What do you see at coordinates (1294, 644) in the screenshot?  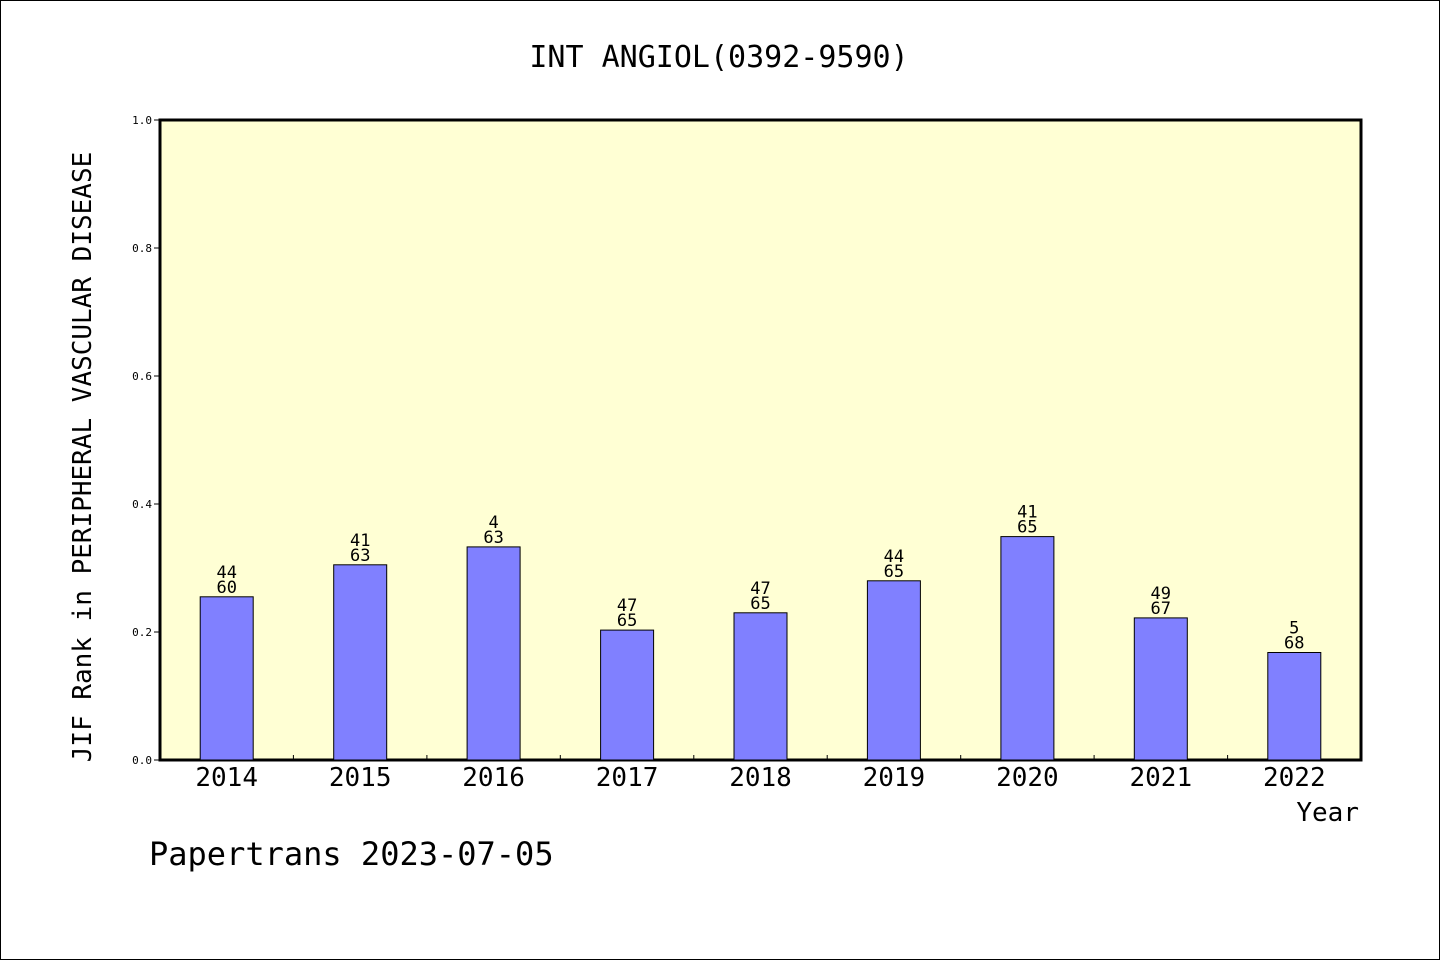 I see `bar-total-label-2022: 68` at bounding box center [1294, 644].